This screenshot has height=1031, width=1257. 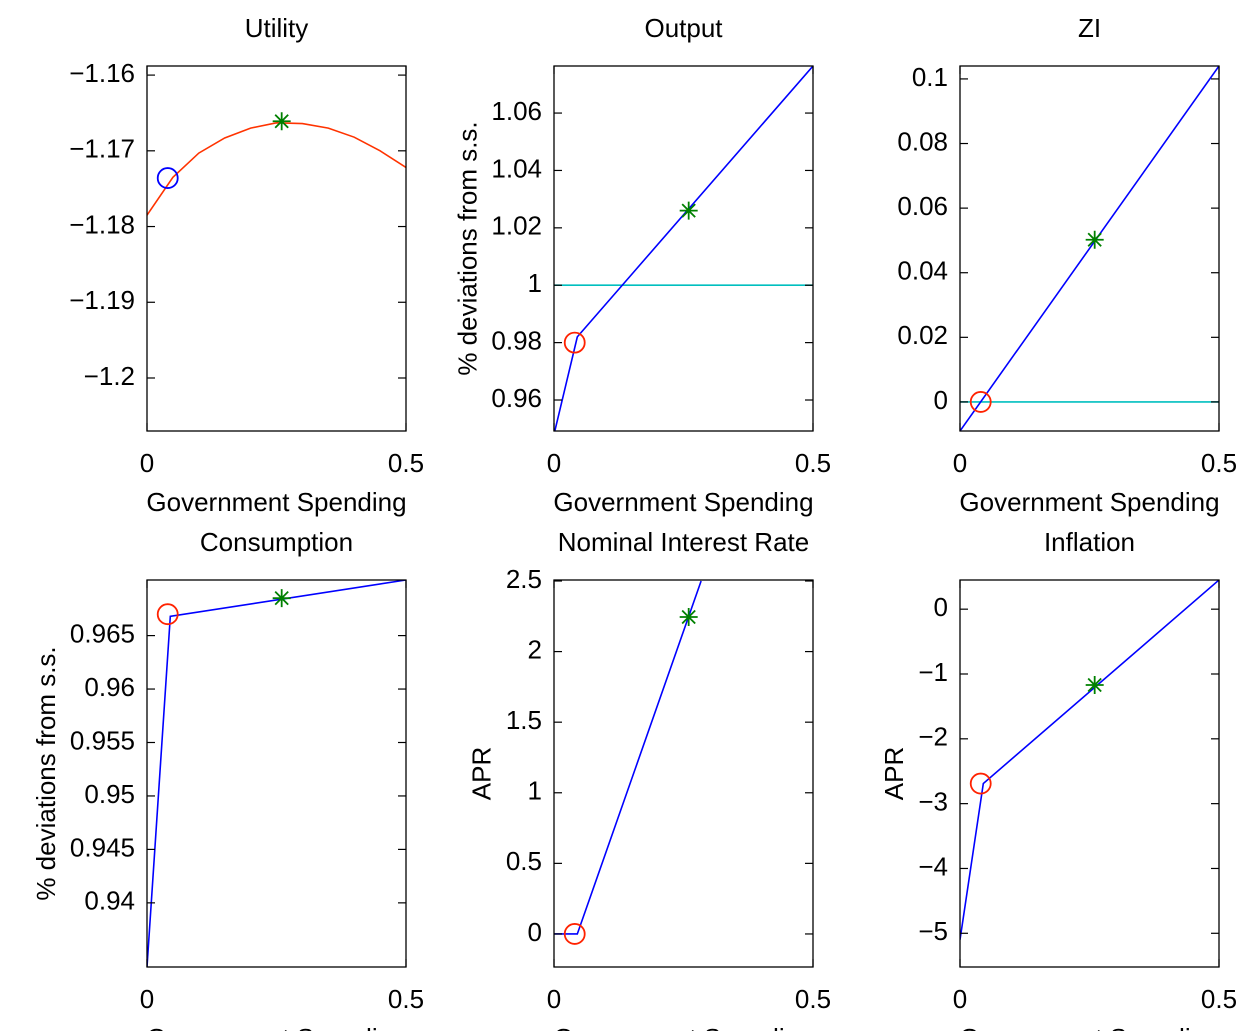 What do you see at coordinates (516, 340) in the screenshot?
I see `y-tick-label: 0.98` at bounding box center [516, 340].